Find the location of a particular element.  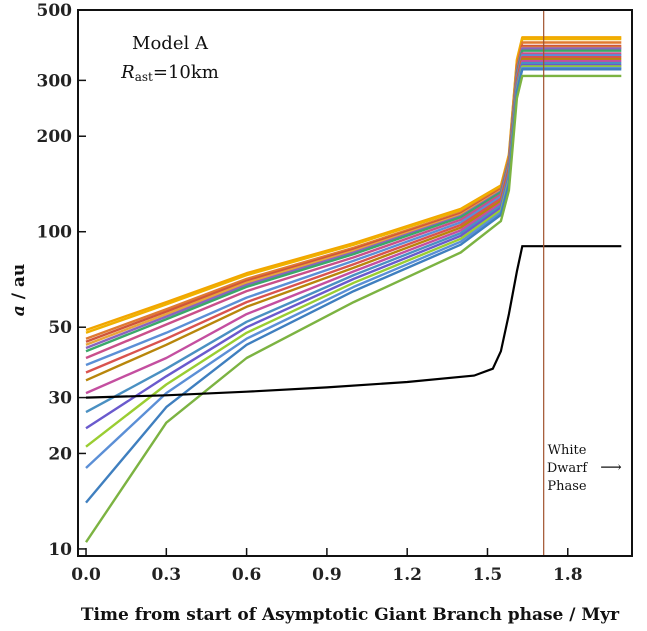

x-tick-label: 0.6 is located at coordinates (247, 575).